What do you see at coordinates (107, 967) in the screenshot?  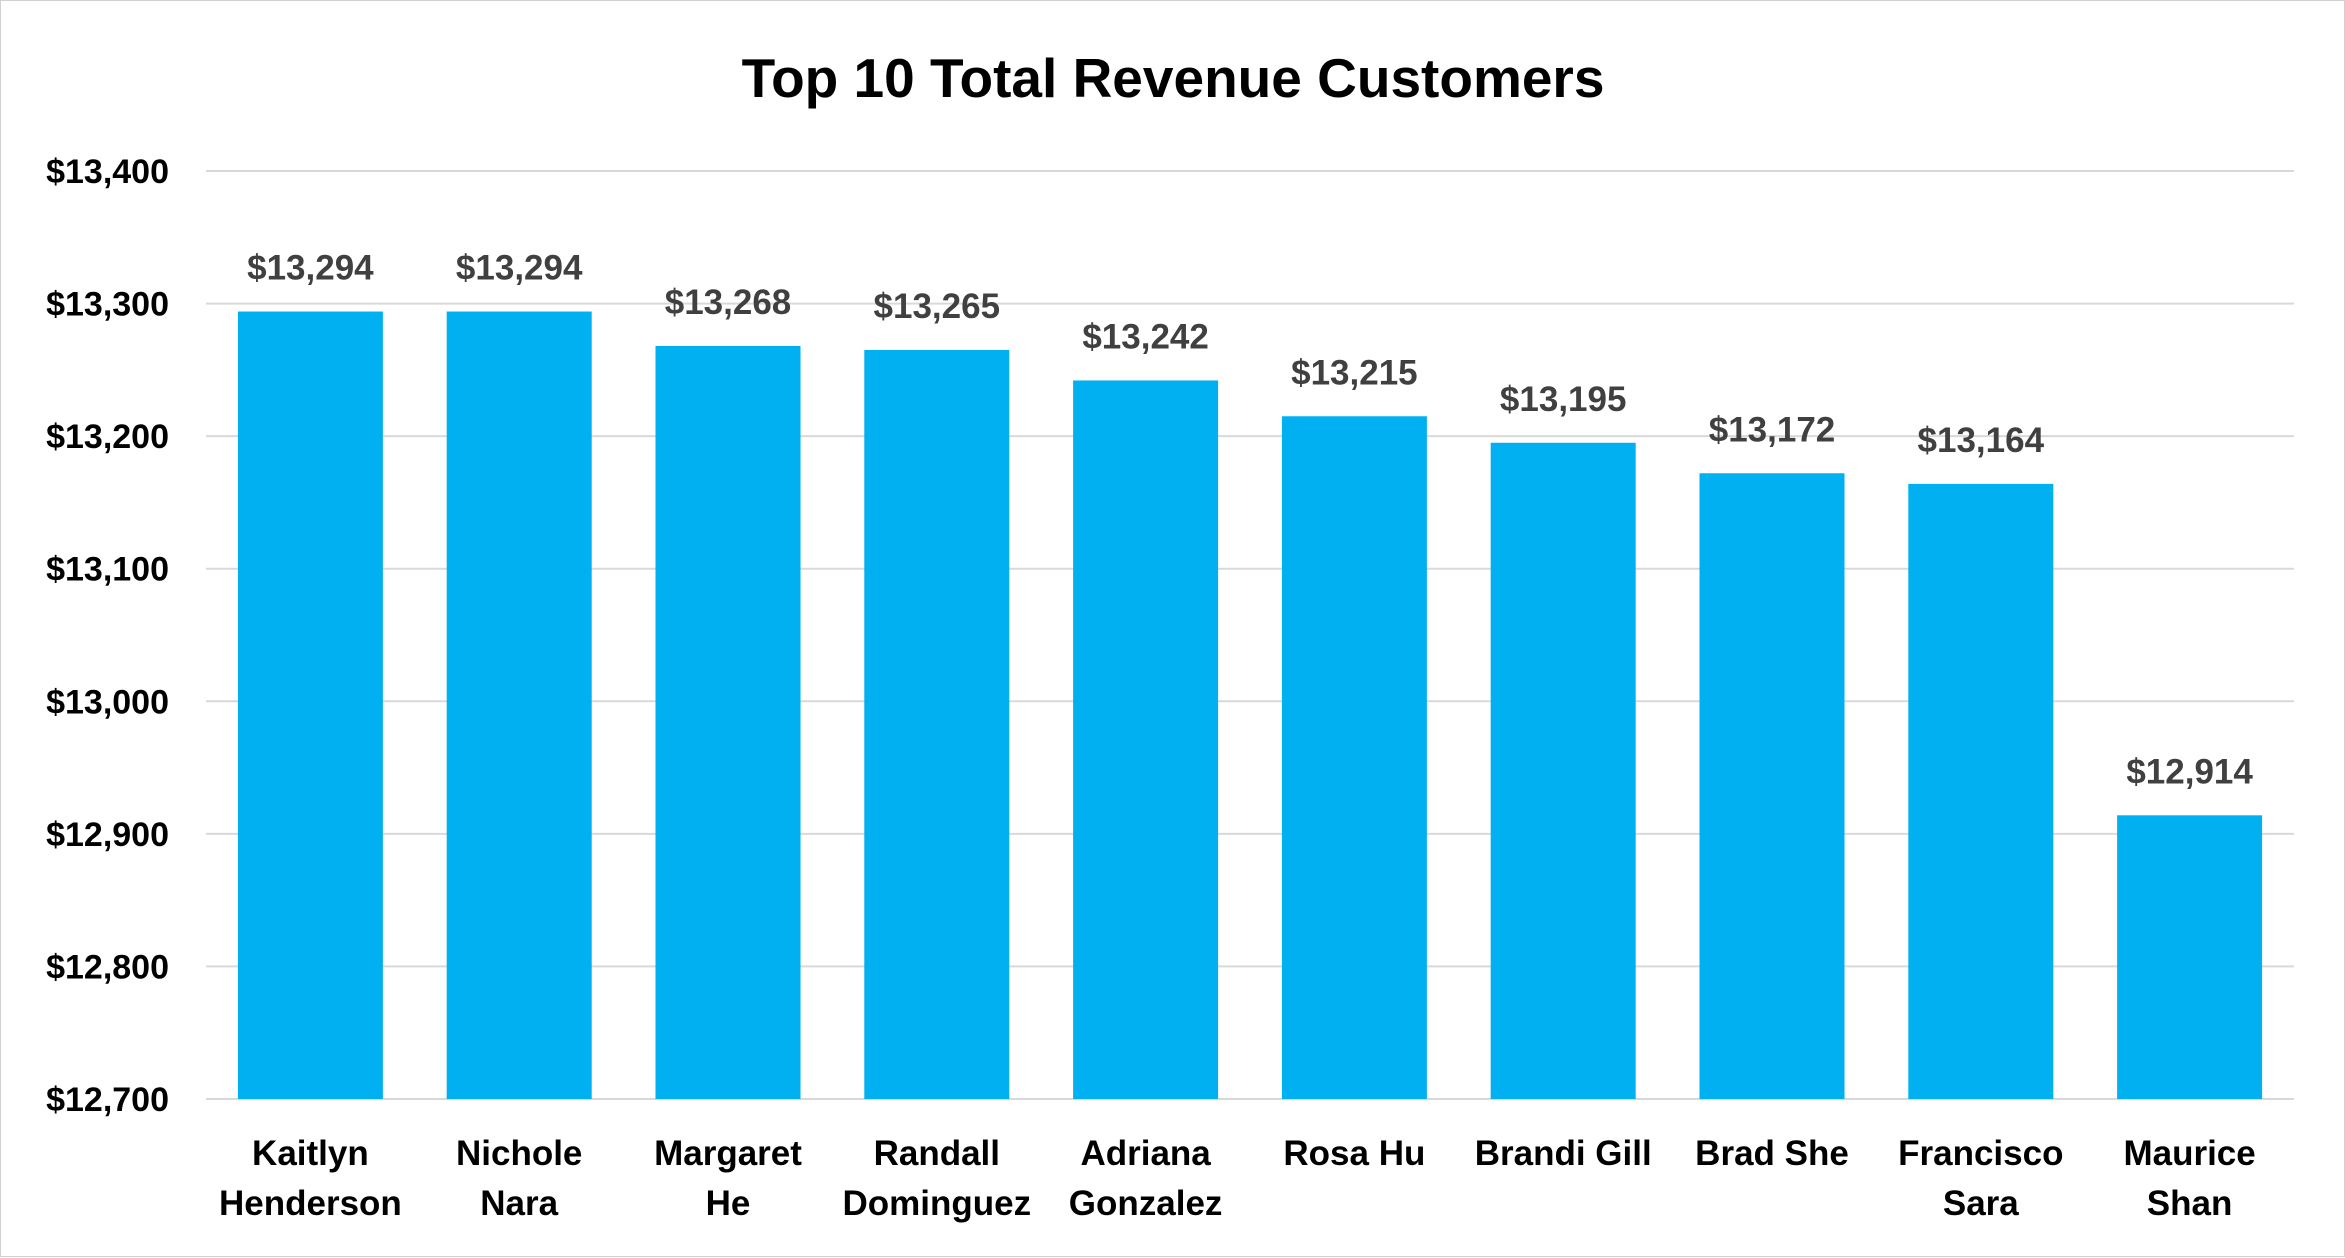 I see `y-tick-label: $12,800` at bounding box center [107, 967].